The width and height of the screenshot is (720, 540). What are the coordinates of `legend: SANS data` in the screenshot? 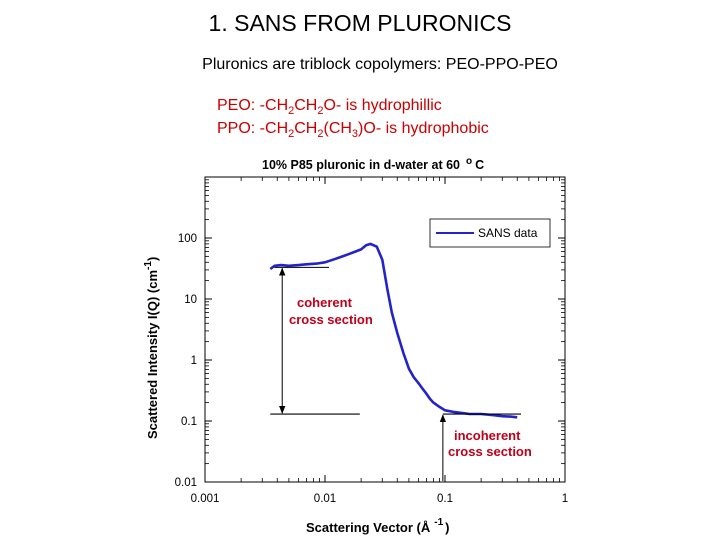 It's located at (490, 233).